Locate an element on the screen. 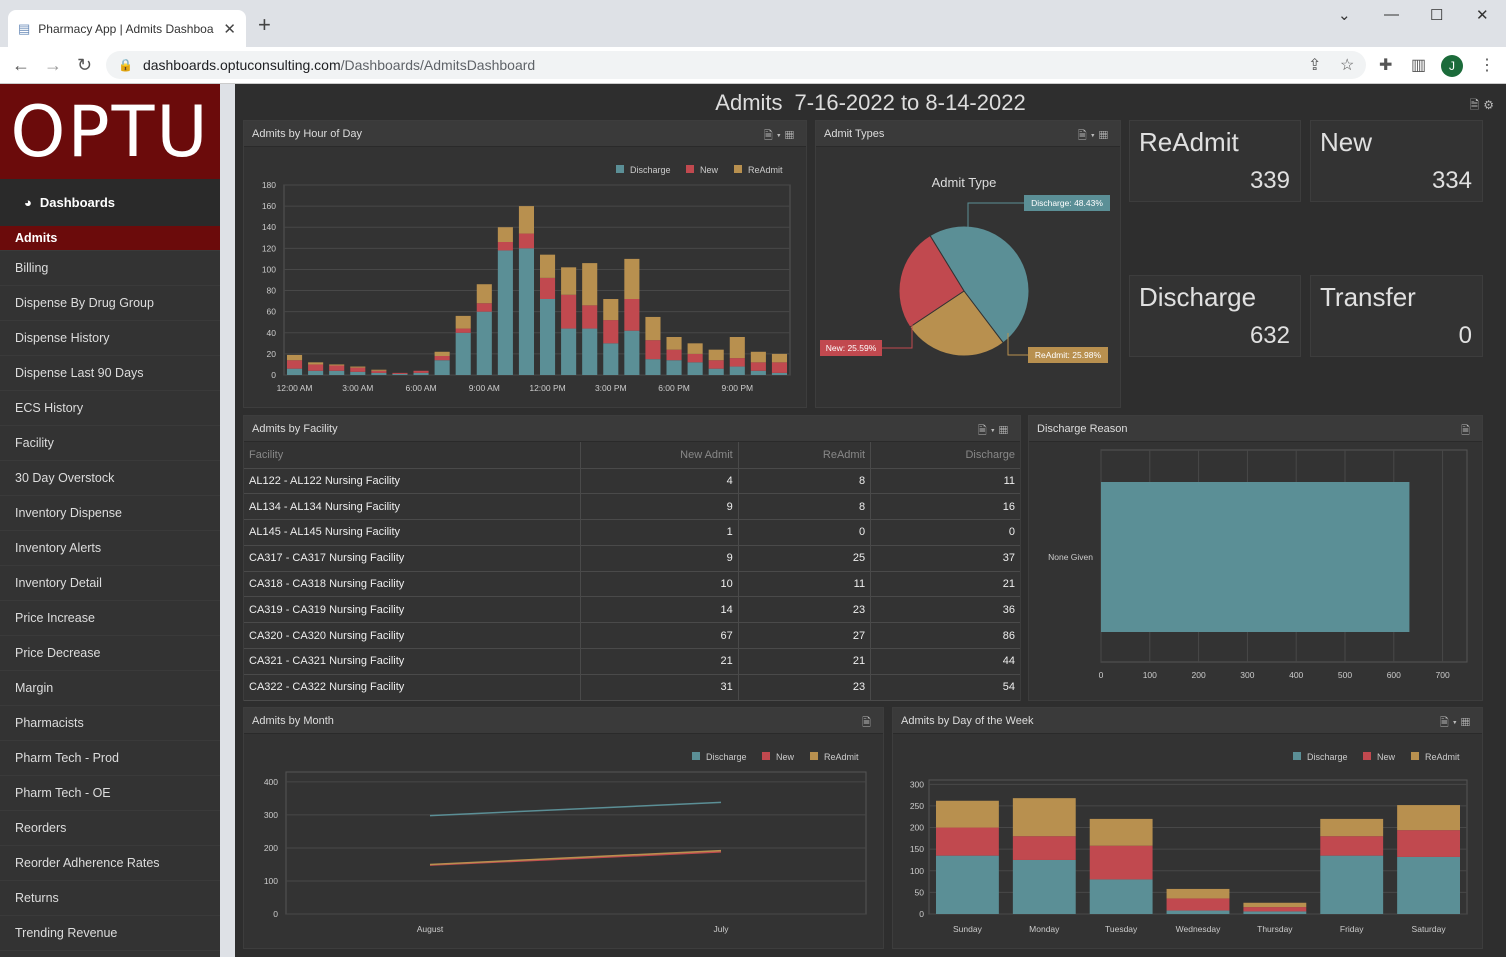 This screenshot has height=957, width=1506. sidebar-item-inventory-detail: Inventory Detail is located at coordinates (110, 583).